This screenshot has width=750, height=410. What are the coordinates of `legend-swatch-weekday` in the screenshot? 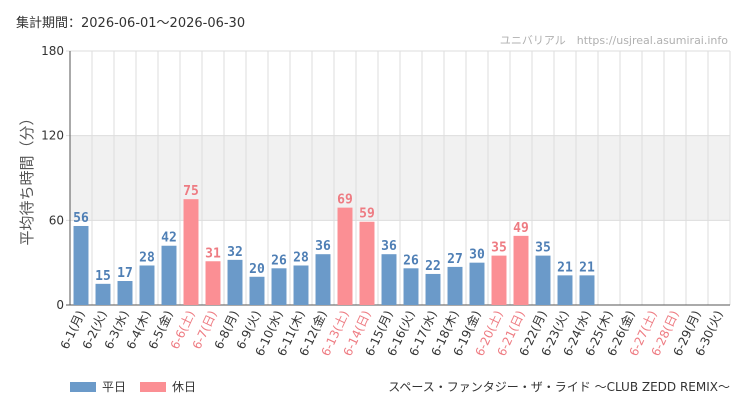 It's located at (83, 386).